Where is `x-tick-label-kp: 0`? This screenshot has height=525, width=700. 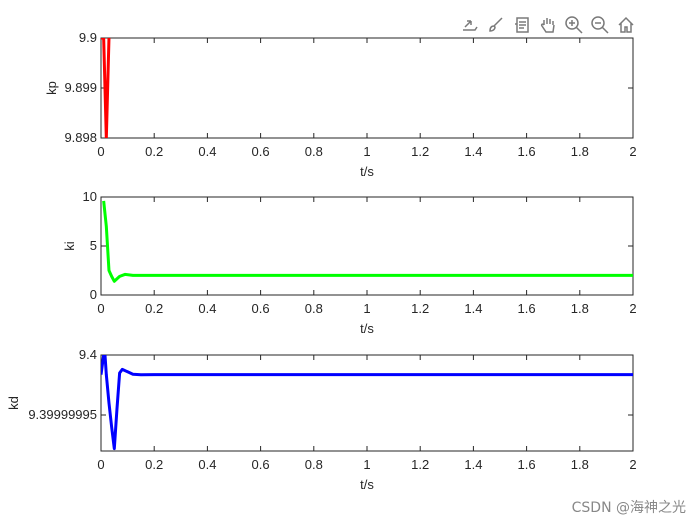
x-tick-label-kp: 0 is located at coordinates (100, 151).